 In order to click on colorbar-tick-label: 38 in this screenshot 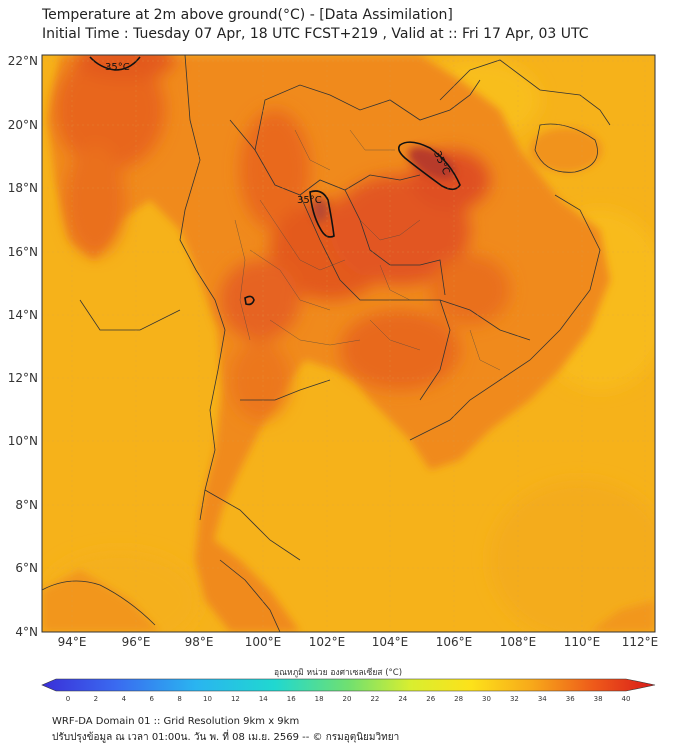, I will do `click(598, 699)`.